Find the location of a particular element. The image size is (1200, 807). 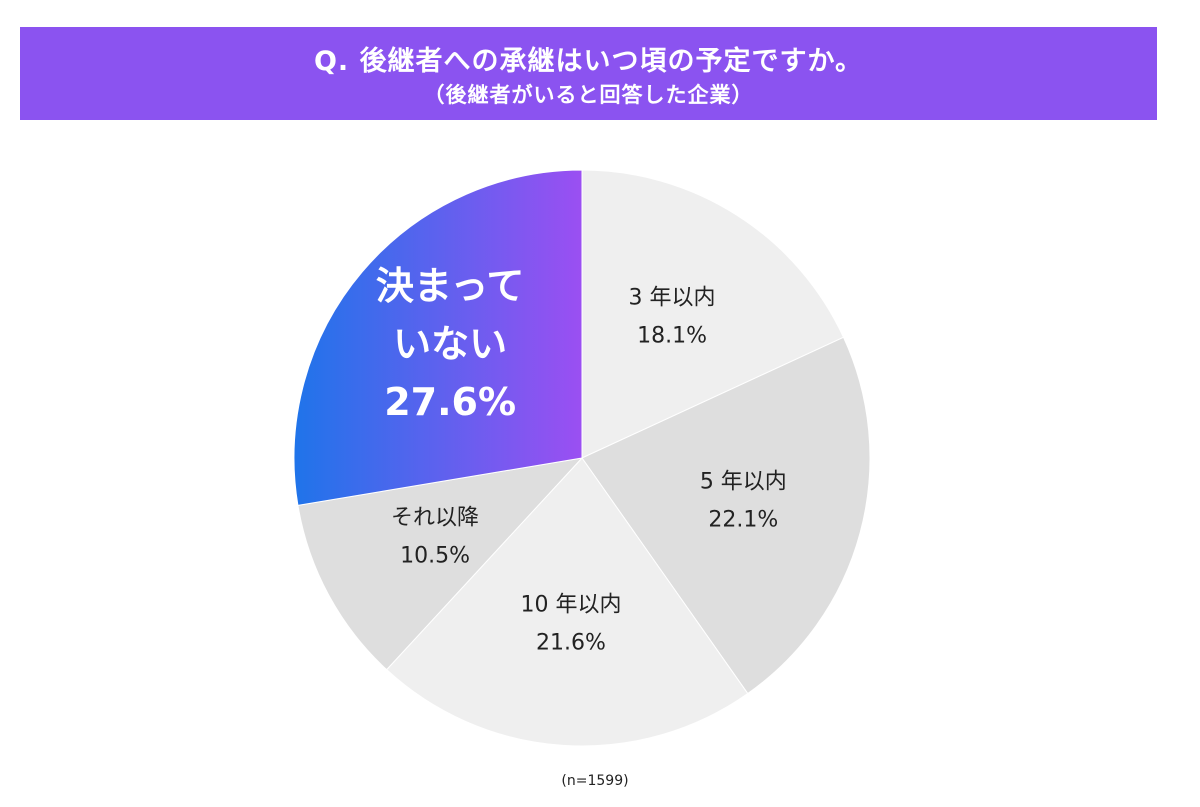

sample-size-note: (n=1599) is located at coordinates (595, 781).